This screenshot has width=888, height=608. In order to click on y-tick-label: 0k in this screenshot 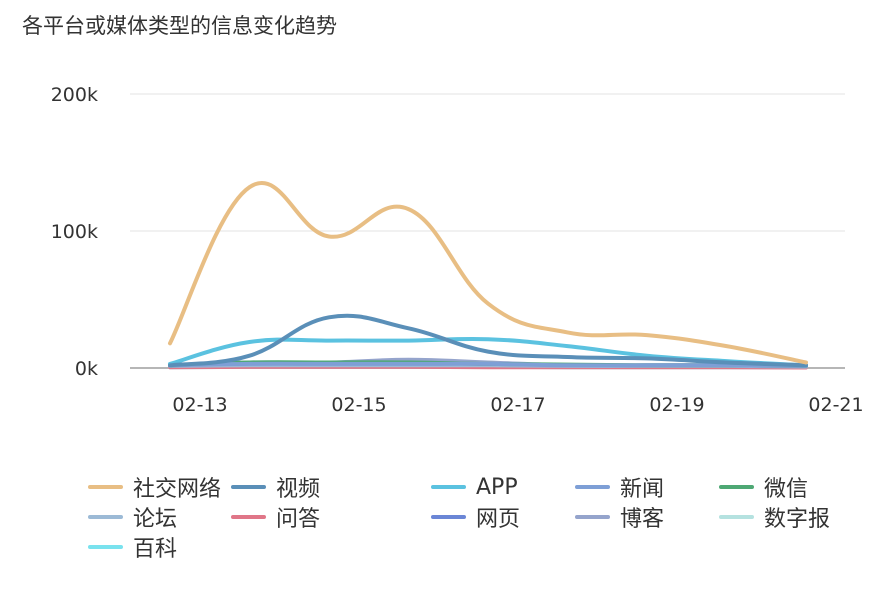, I will do `click(86, 369)`.